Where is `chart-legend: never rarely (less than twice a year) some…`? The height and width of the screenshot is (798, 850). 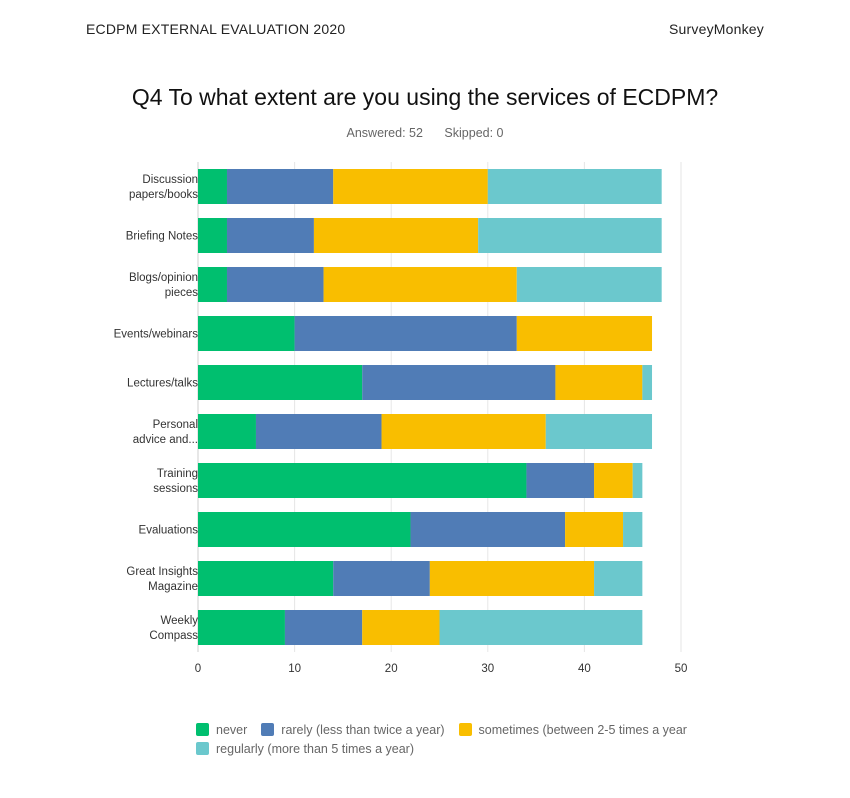
chart-legend: never rarely (less than twice a year) some… is located at coordinates (446, 739).